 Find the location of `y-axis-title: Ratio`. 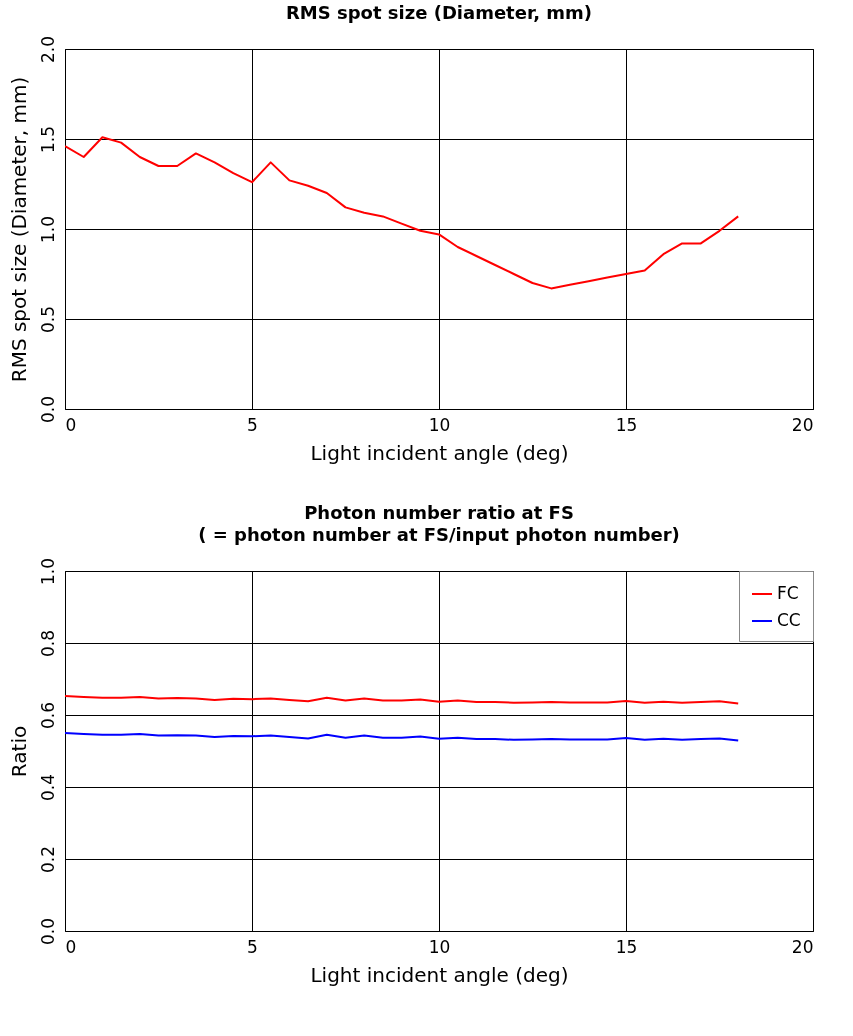

y-axis-title: Ratio is located at coordinates (18, 751).